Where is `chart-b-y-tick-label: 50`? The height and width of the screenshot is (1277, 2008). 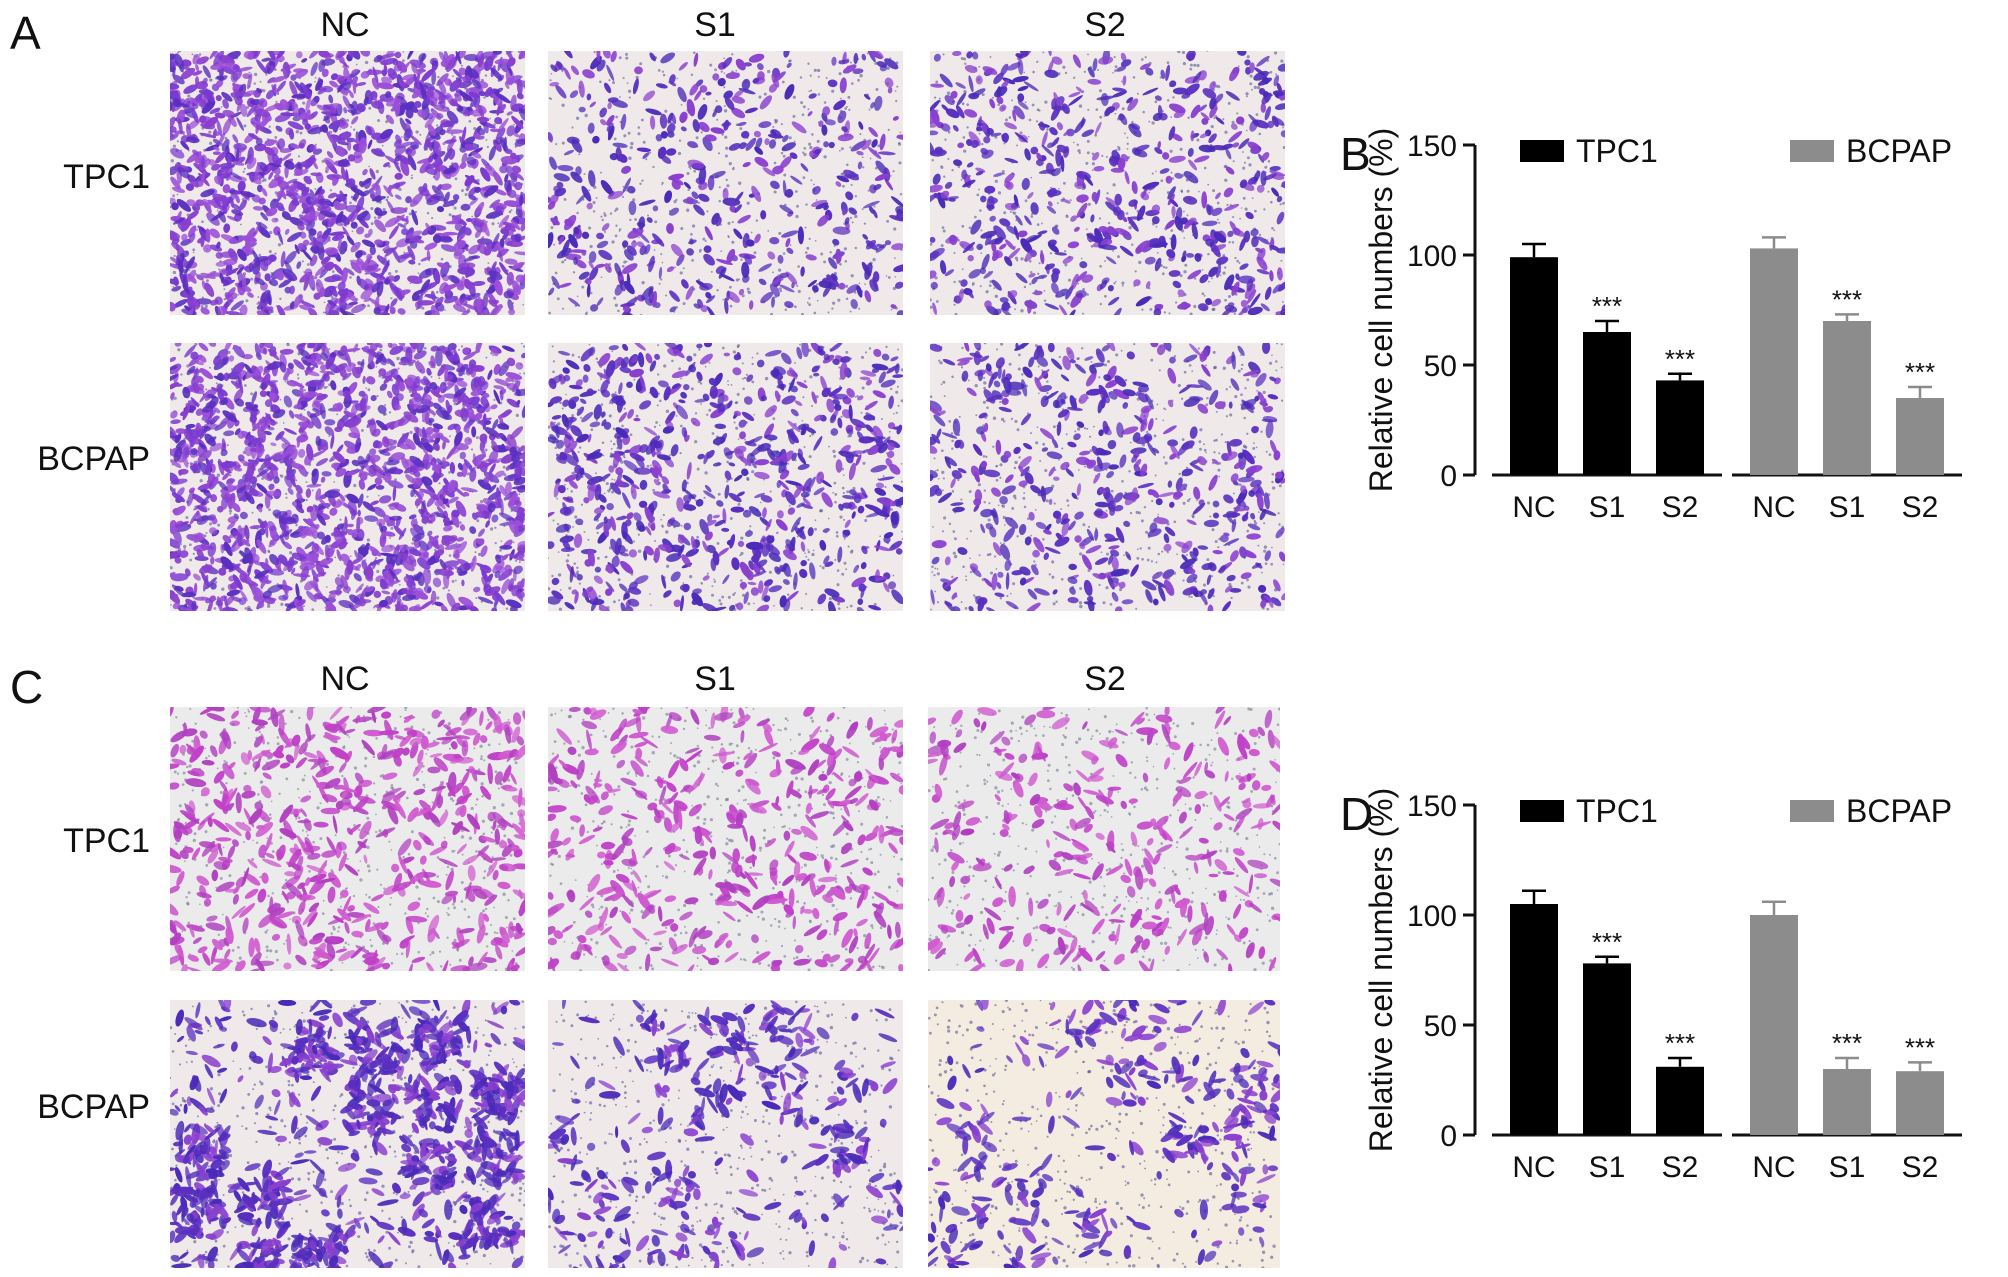
chart-b-y-tick-label: 50 is located at coordinates (1440, 366).